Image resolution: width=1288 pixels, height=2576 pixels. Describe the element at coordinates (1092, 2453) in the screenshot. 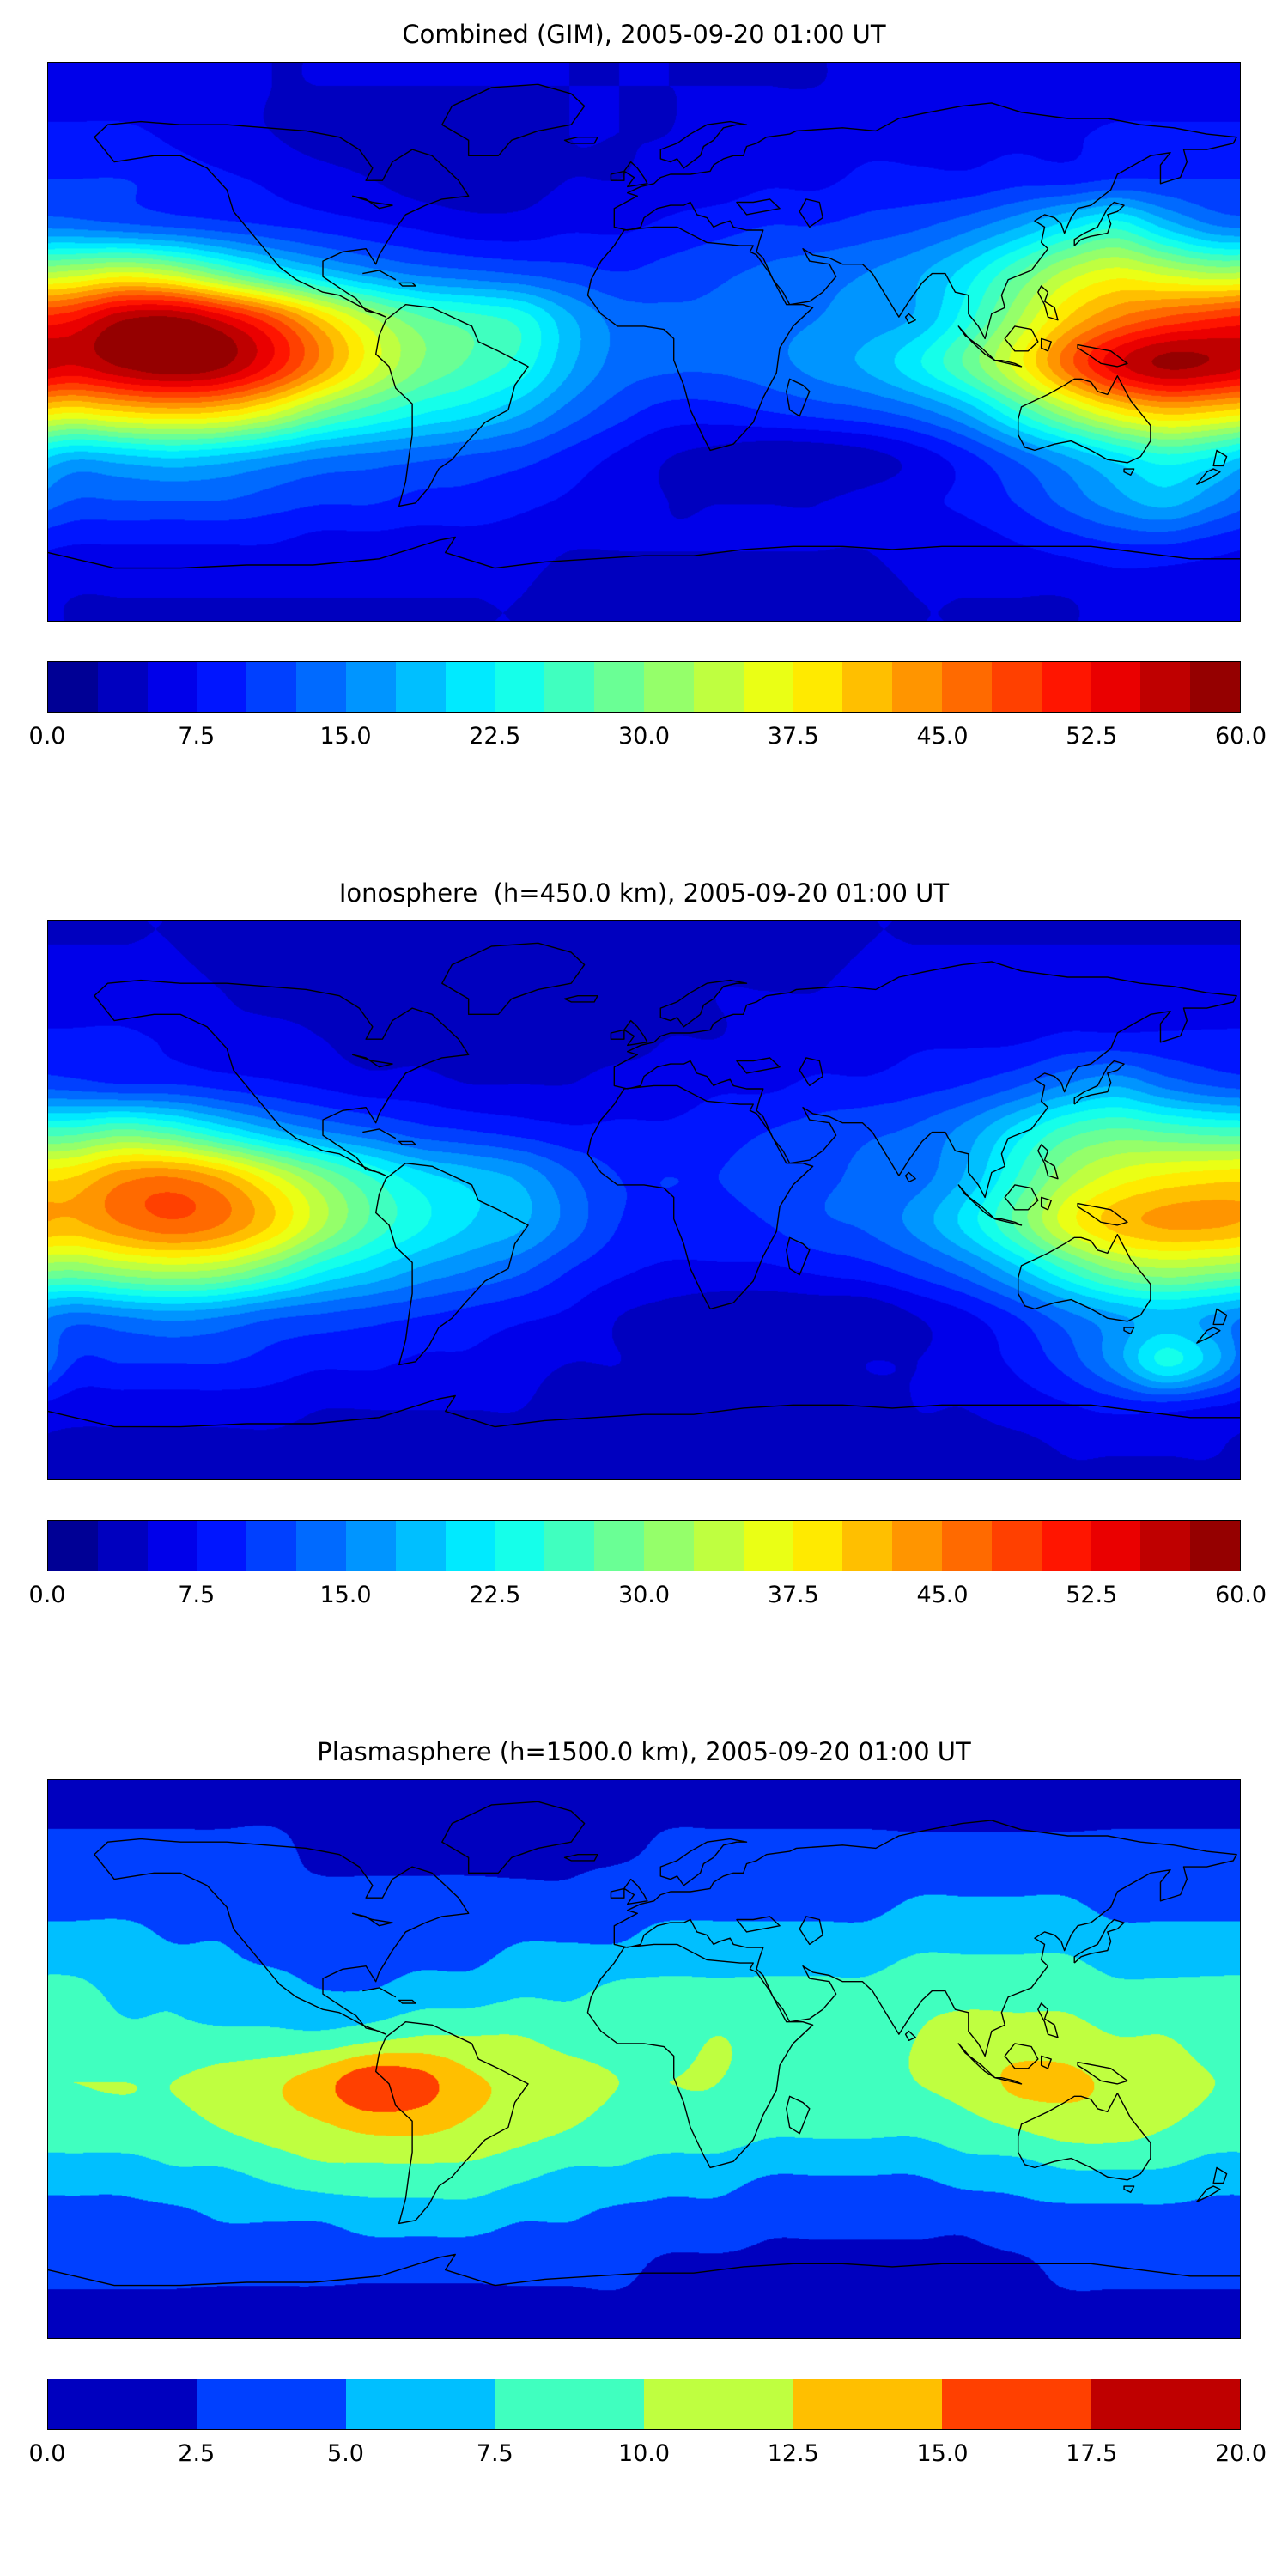

I see `colorbar-tick-label: 17.5` at that location.